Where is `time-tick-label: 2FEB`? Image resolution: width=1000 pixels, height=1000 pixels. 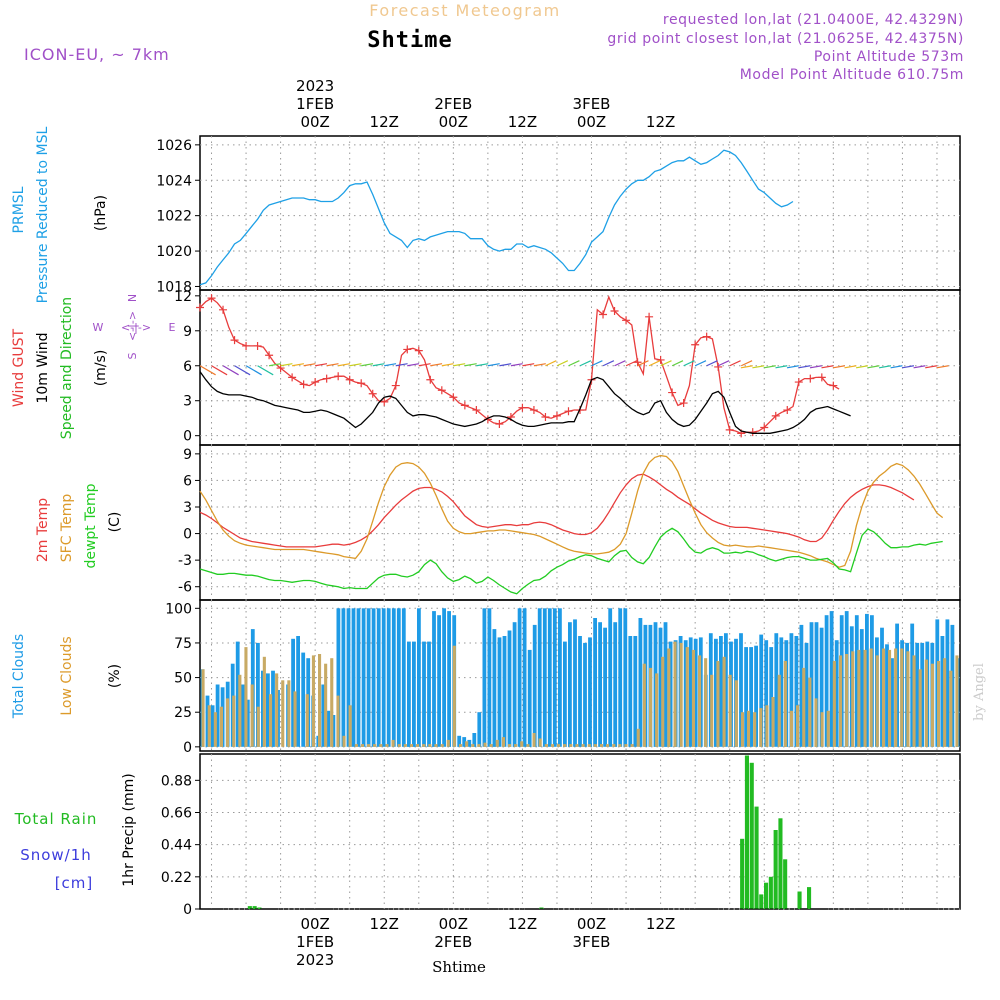 time-tick-label: 2FEB is located at coordinates (453, 104).